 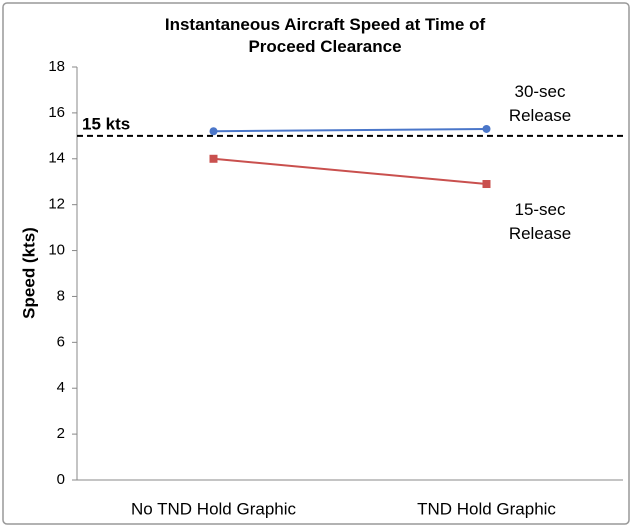 I want to click on y-tick-label: 18, so click(x=56, y=66).